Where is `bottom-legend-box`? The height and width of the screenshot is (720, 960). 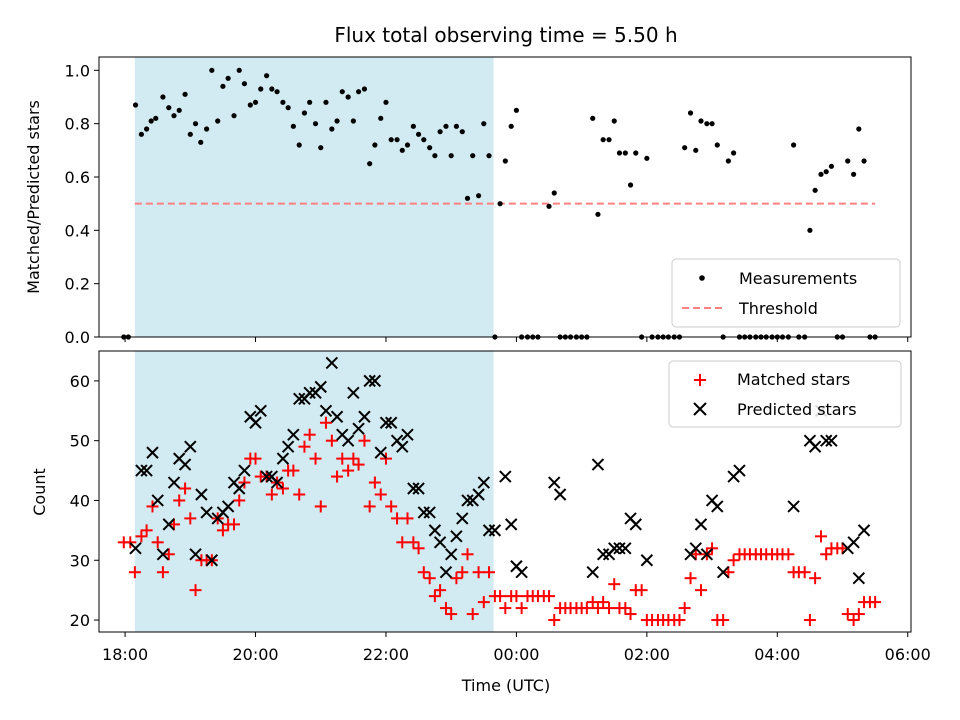 bottom-legend-box is located at coordinates (785, 394).